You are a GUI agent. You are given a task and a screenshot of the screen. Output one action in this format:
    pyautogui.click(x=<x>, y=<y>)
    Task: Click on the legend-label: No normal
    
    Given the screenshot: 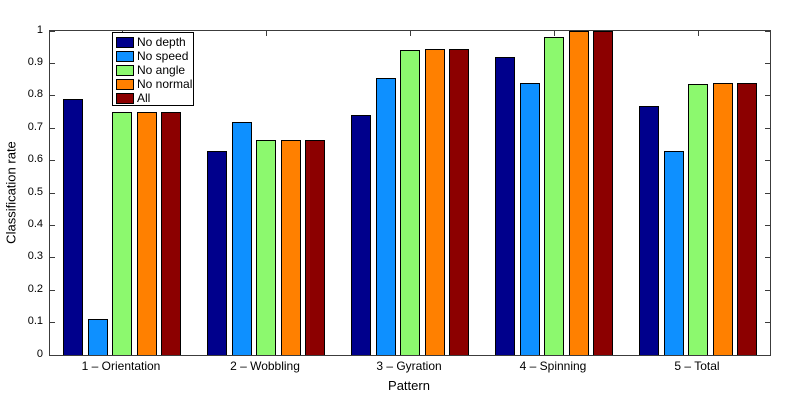 What is the action you would take?
    pyautogui.click(x=165, y=84)
    